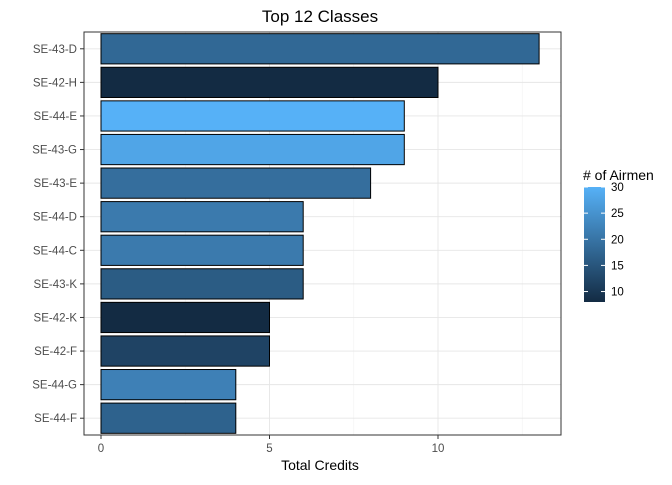 The width and height of the screenshot is (672, 485). I want to click on chart-title: Top 12 Classes, so click(320, 16).